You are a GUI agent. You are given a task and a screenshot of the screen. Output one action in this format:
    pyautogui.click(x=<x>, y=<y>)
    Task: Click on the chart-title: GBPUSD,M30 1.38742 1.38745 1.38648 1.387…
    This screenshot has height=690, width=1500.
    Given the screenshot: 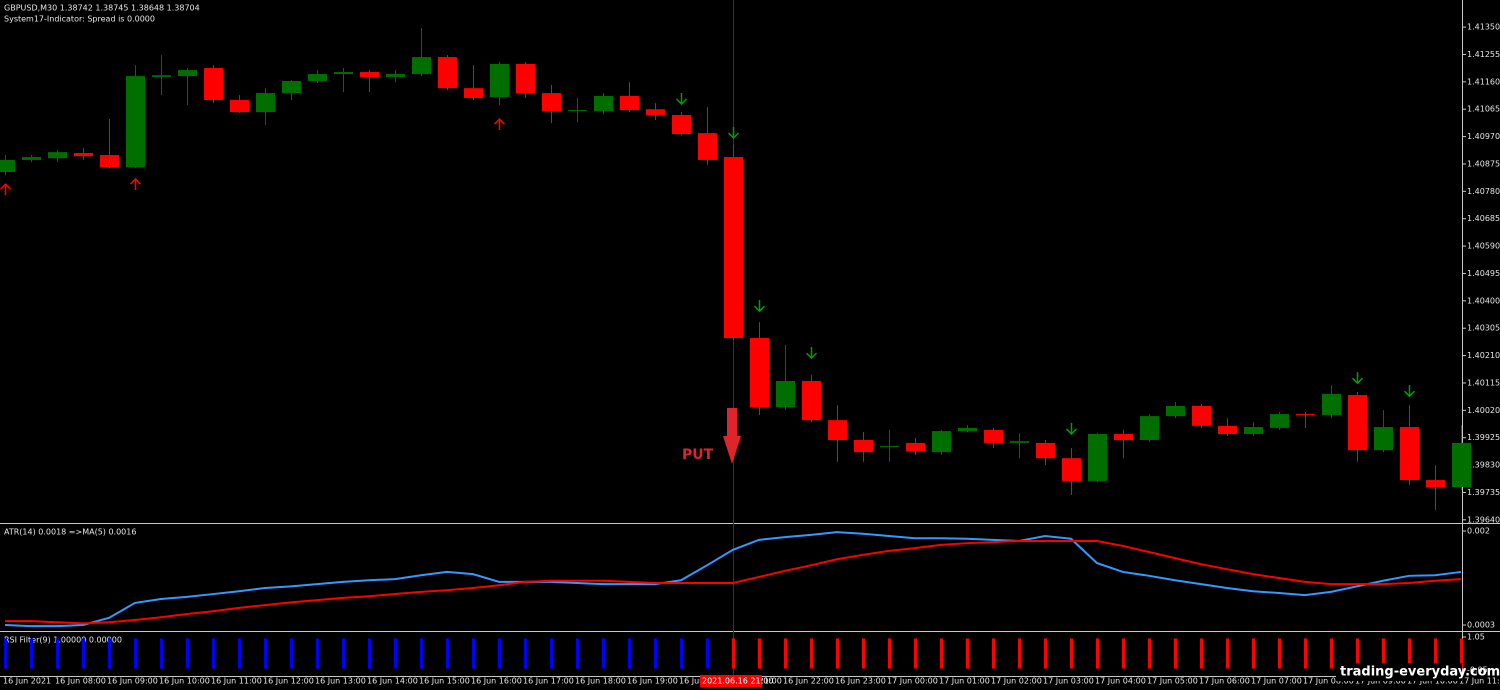 What is the action you would take?
    pyautogui.click(x=102, y=8)
    